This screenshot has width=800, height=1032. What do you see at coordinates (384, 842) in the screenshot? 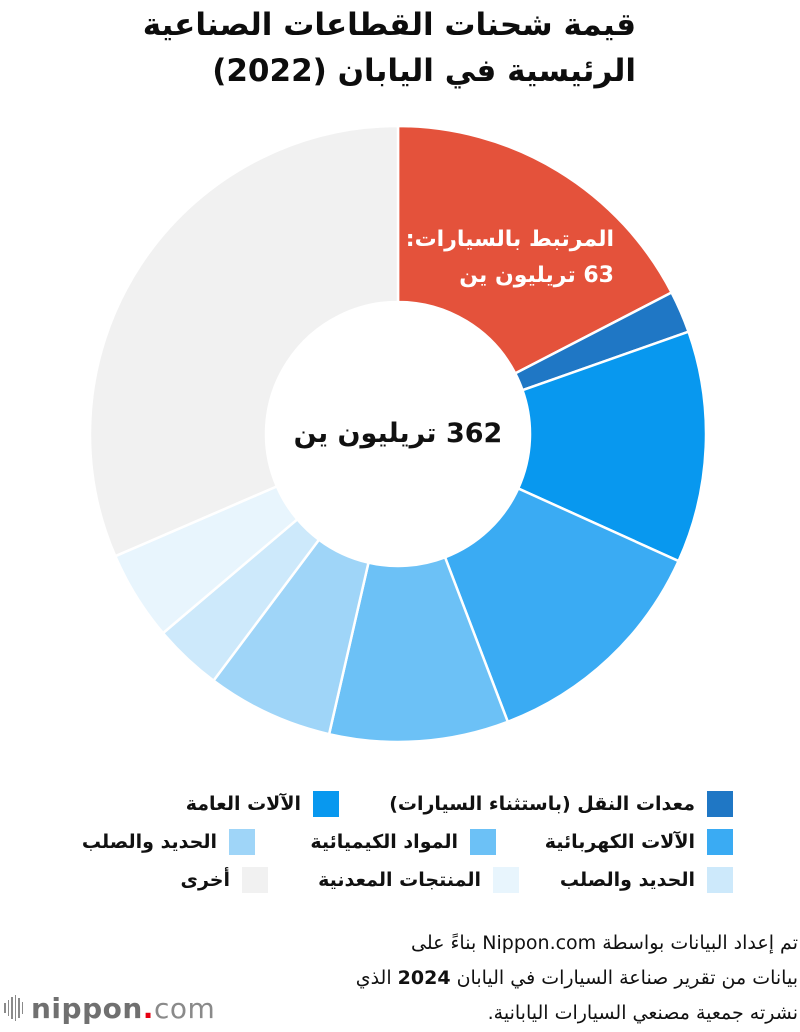
I see `legend-label: المواد الكيميائية` at bounding box center [384, 842].